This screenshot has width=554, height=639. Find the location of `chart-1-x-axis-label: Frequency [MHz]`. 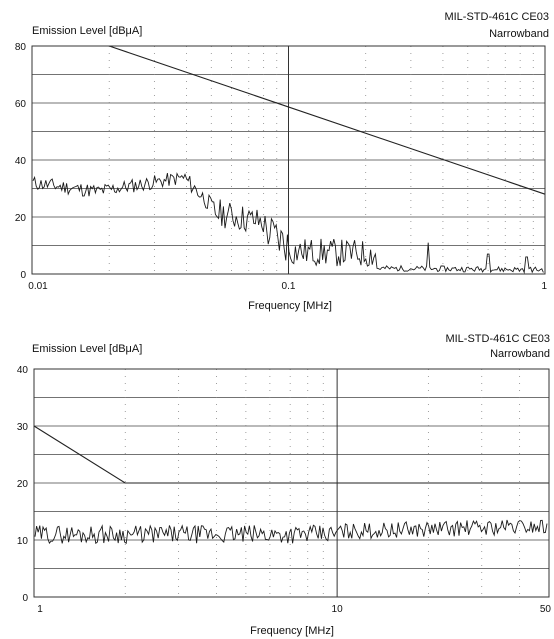

chart-1-x-axis-label: Frequency [MHz] is located at coordinates (290, 306).